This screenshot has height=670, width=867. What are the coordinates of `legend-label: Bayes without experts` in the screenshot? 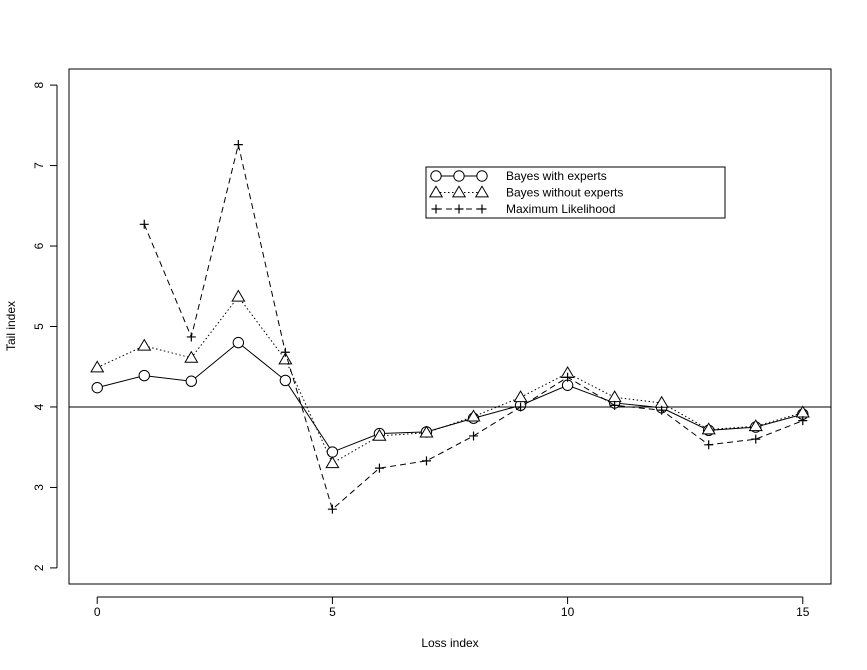 It's located at (564, 193).